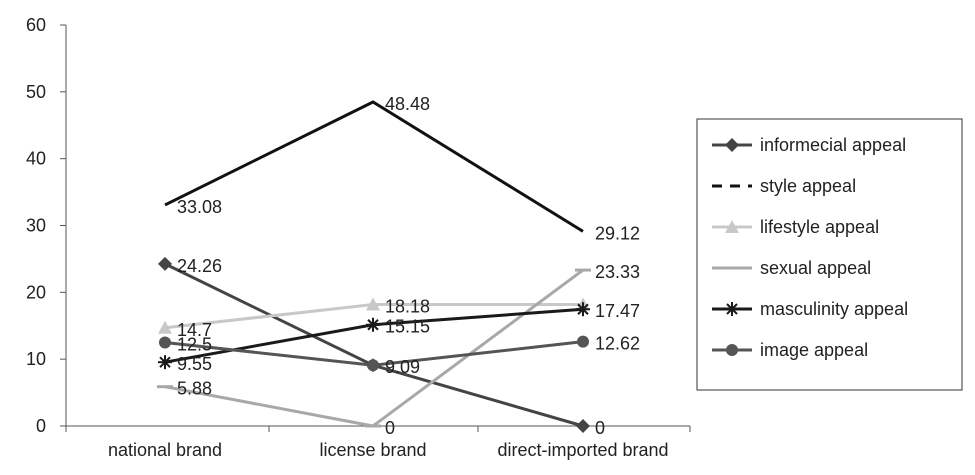  I want to click on legend-item: image appeal, so click(790, 350).